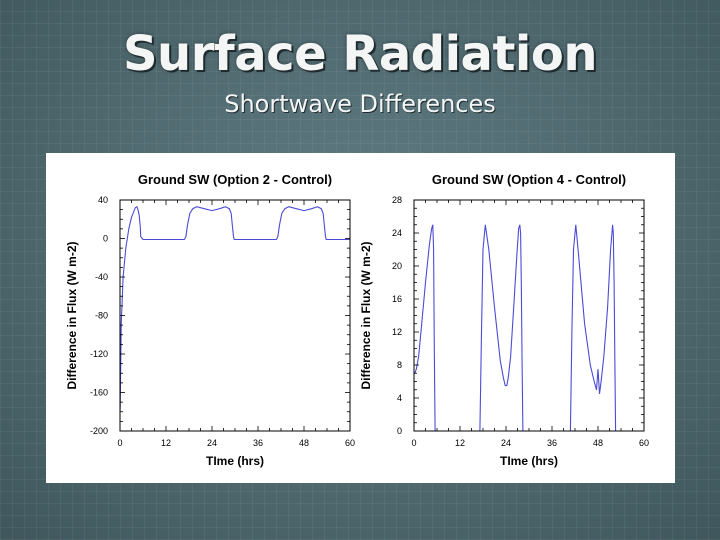 Image resolution: width=720 pixels, height=540 pixels. I want to click on y-tick-label: 16, so click(397, 299).